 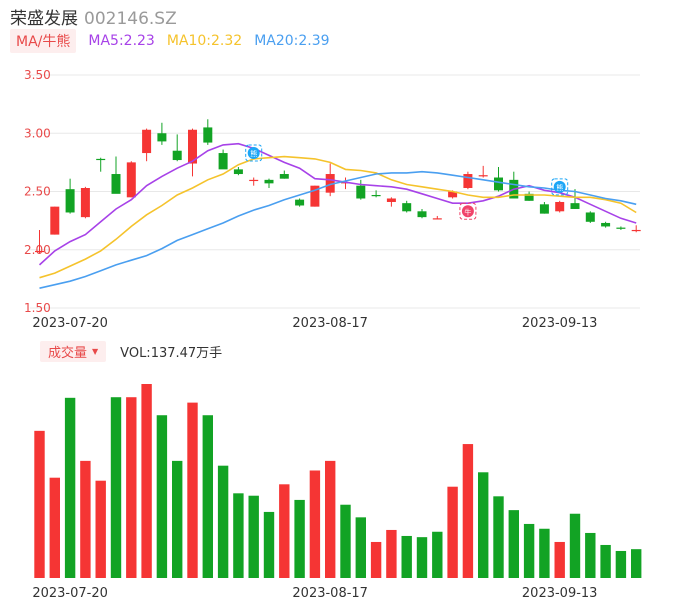 I want to click on price-x-axis: 2023-07-20 2023-08-17 2023-09-13, so click(x=314, y=323).